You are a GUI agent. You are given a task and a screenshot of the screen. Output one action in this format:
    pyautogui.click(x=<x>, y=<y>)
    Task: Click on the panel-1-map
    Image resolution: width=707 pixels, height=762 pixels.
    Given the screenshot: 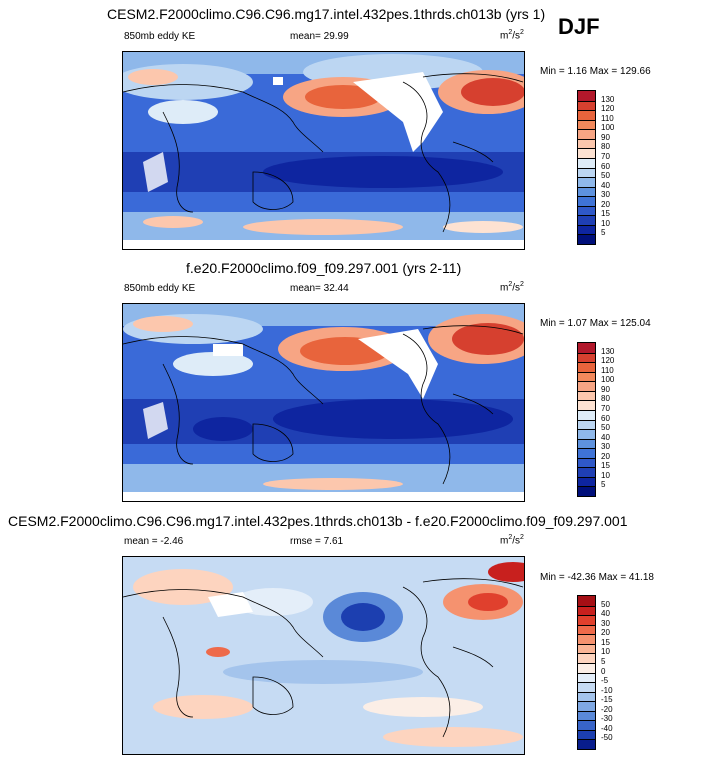 What is the action you would take?
    pyautogui.click(x=323, y=150)
    